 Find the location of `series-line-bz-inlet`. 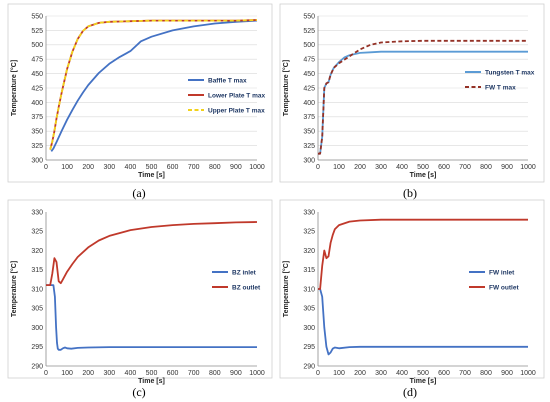

series-line-bz-inlet is located at coordinates (151, 317).